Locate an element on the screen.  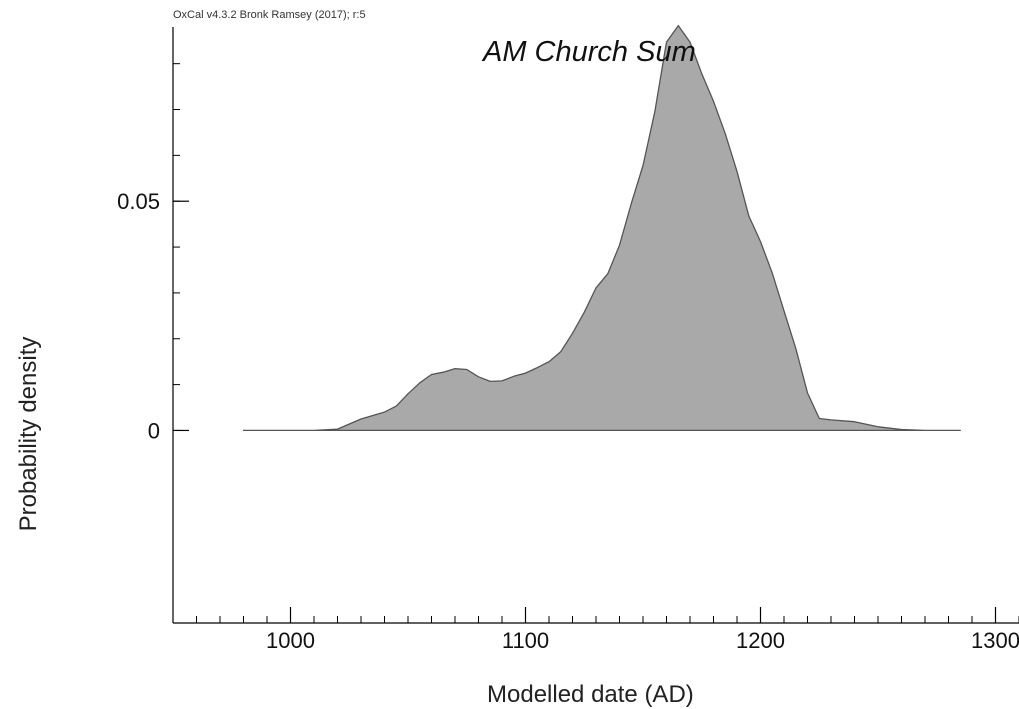
y-tick-label: 0 is located at coordinates (154, 430).